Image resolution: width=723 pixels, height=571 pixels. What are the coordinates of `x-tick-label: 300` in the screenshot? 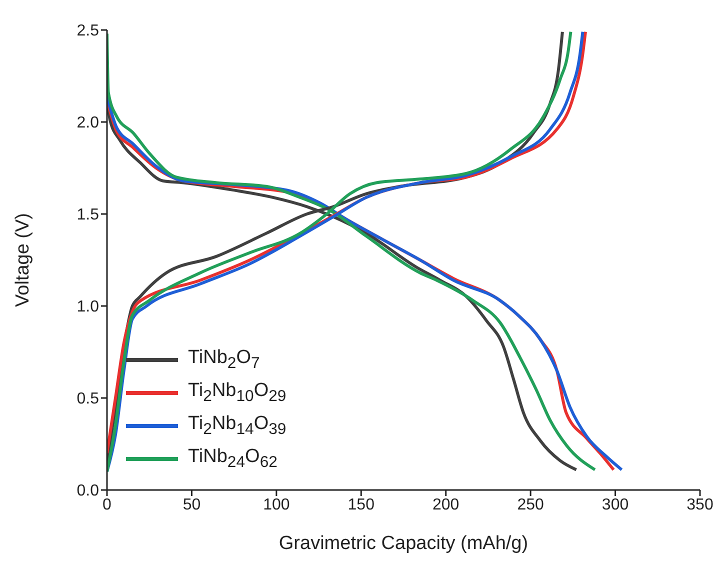 It's located at (615, 505).